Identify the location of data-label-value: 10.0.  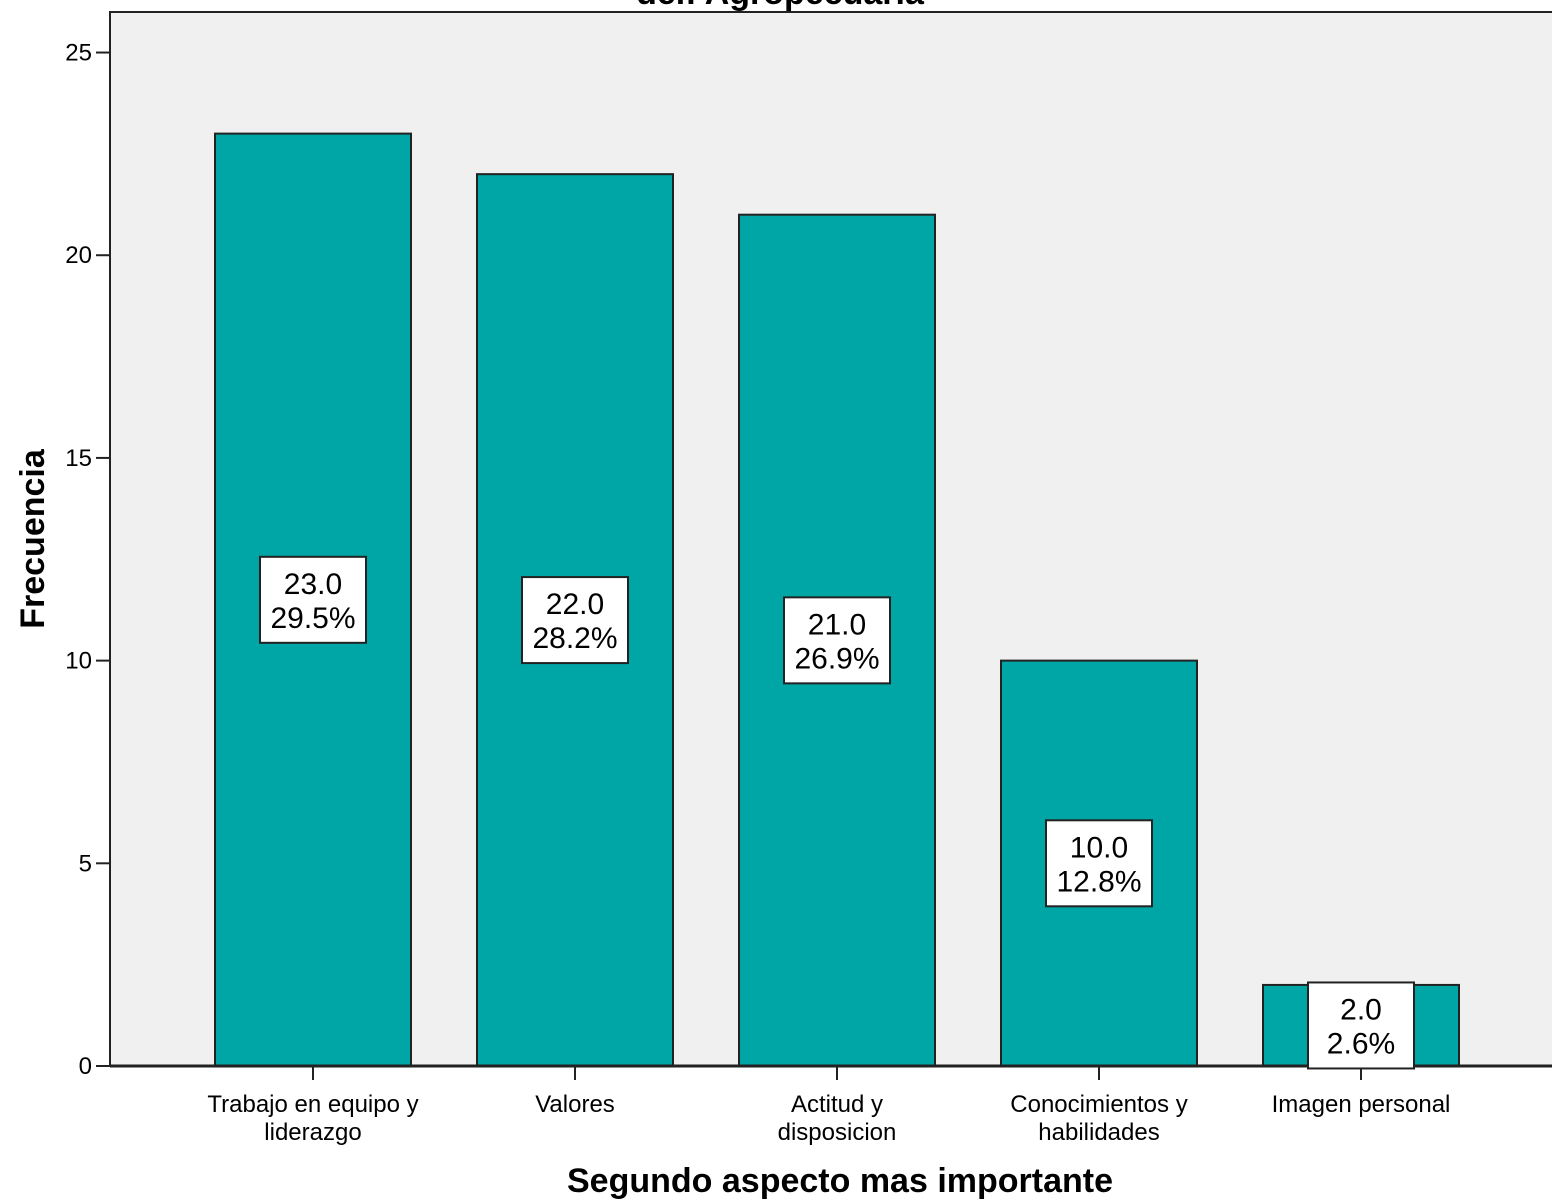
(1099, 847).